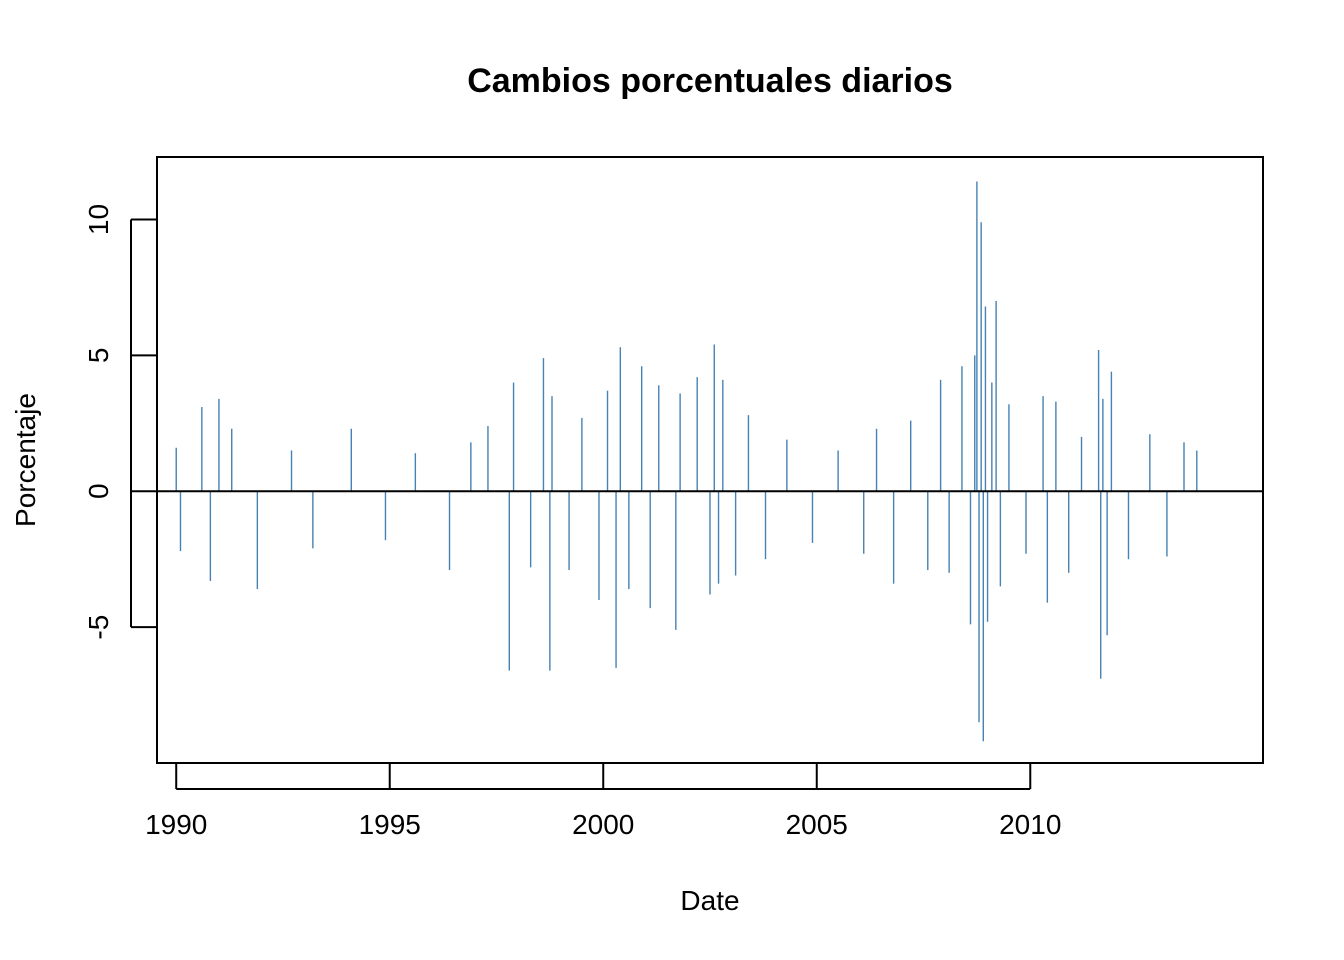  Describe the element at coordinates (98, 627) in the screenshot. I see `y-tick-label: -5` at that location.